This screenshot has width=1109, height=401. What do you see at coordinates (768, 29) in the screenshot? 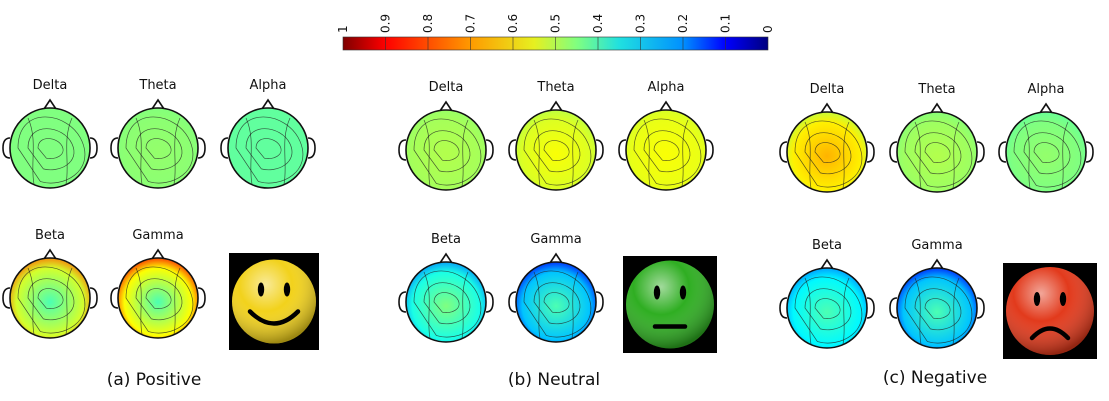
I see `colorbar-tick-label: 0` at bounding box center [768, 29].